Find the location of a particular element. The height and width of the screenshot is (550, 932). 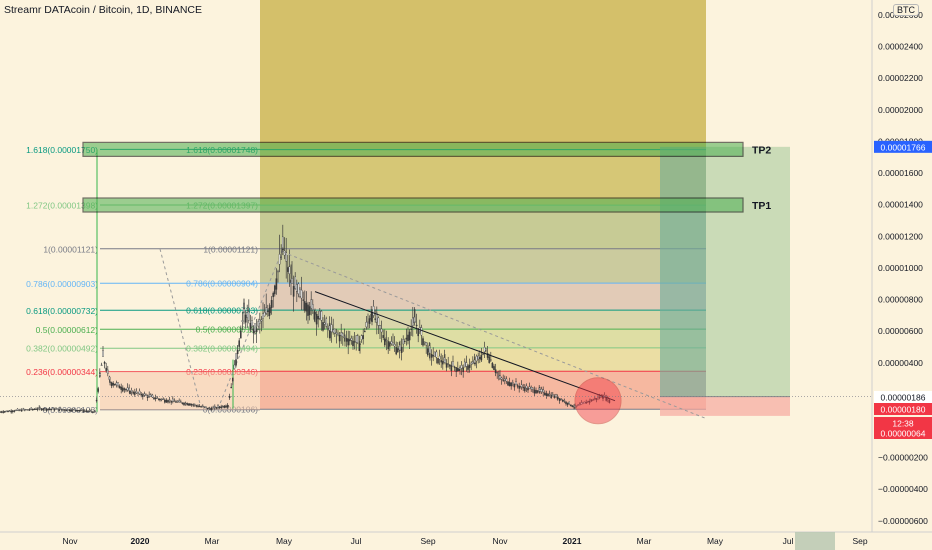

price-label: 12:38 is located at coordinates (903, 424).